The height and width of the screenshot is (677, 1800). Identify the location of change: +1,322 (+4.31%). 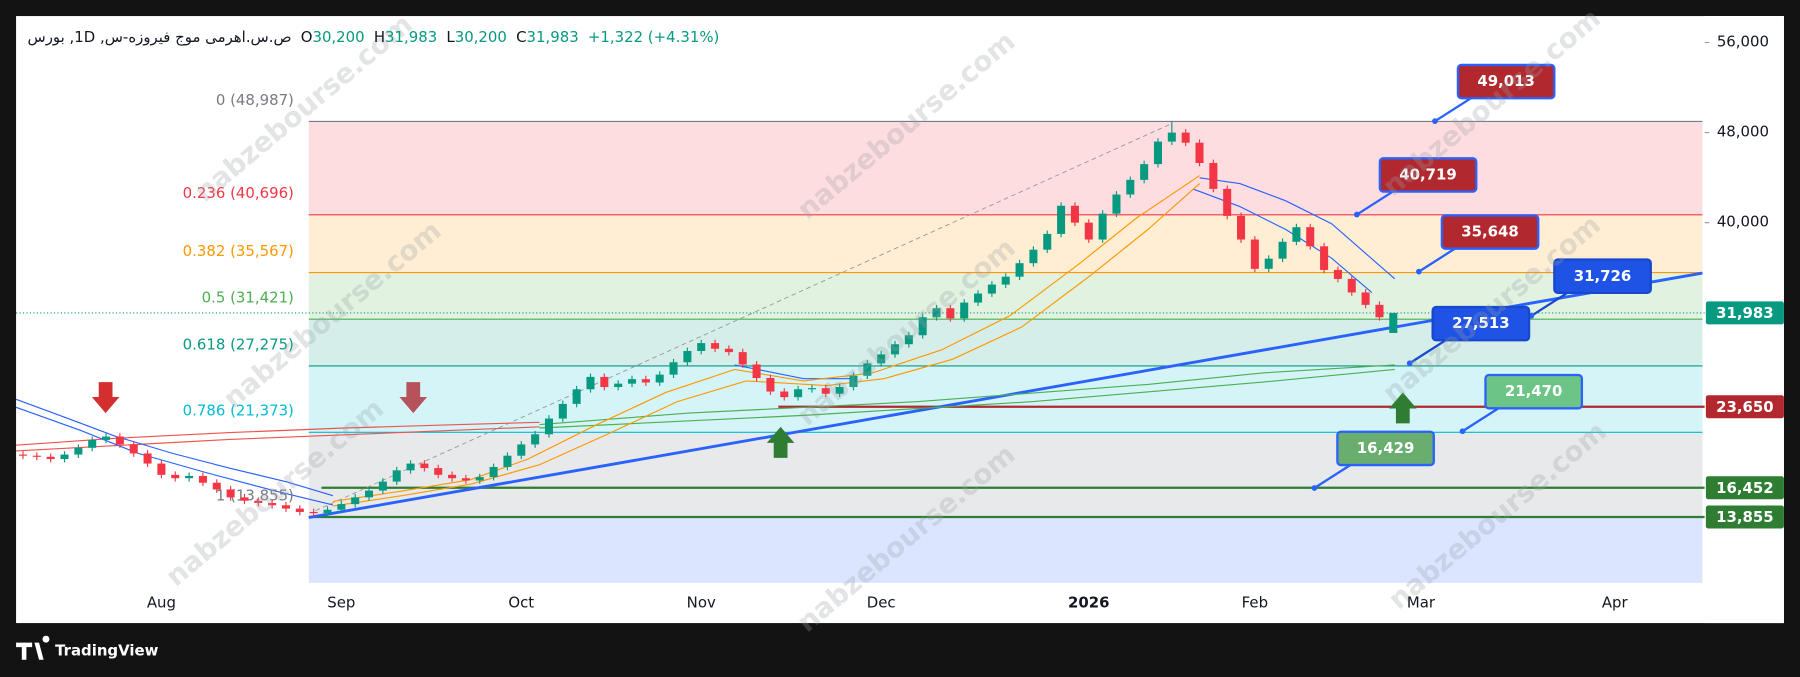
(653, 37).